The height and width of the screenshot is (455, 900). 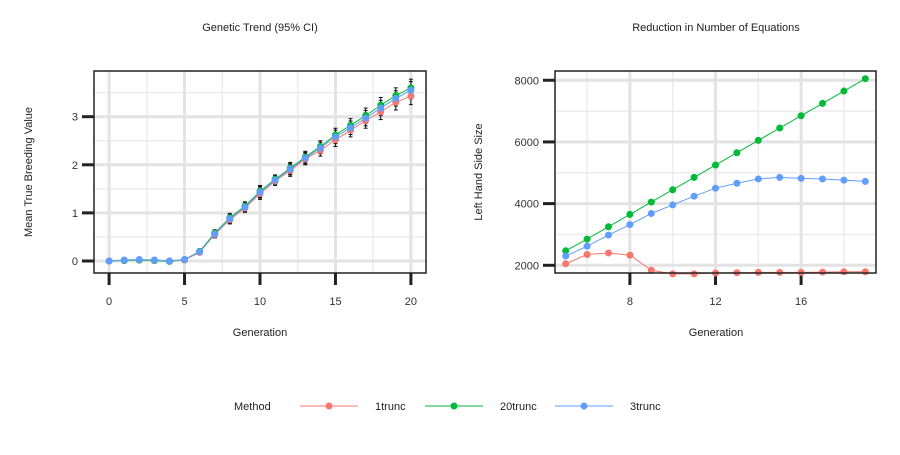 I want to click on lhs-size-y-label: Left Hand Side Size, so click(x=479, y=171).